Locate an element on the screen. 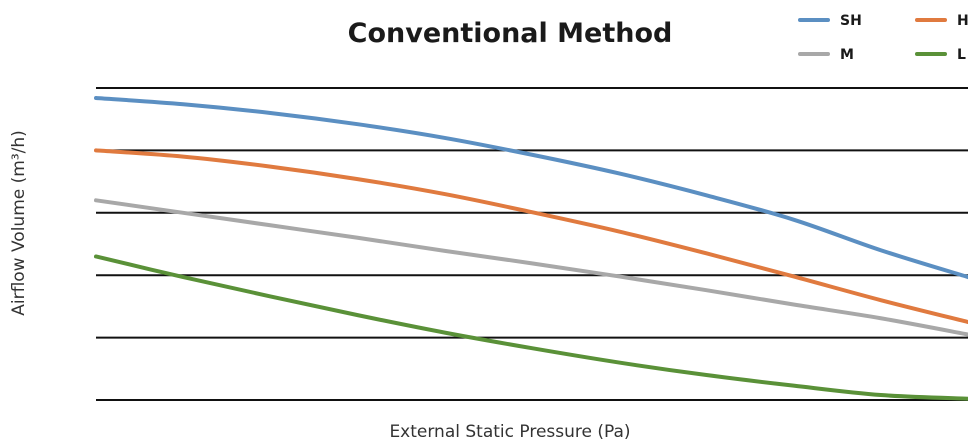 This screenshot has width=968, height=447. y-axis-label: Airflow Volume (m³/h) is located at coordinates (19, 223).